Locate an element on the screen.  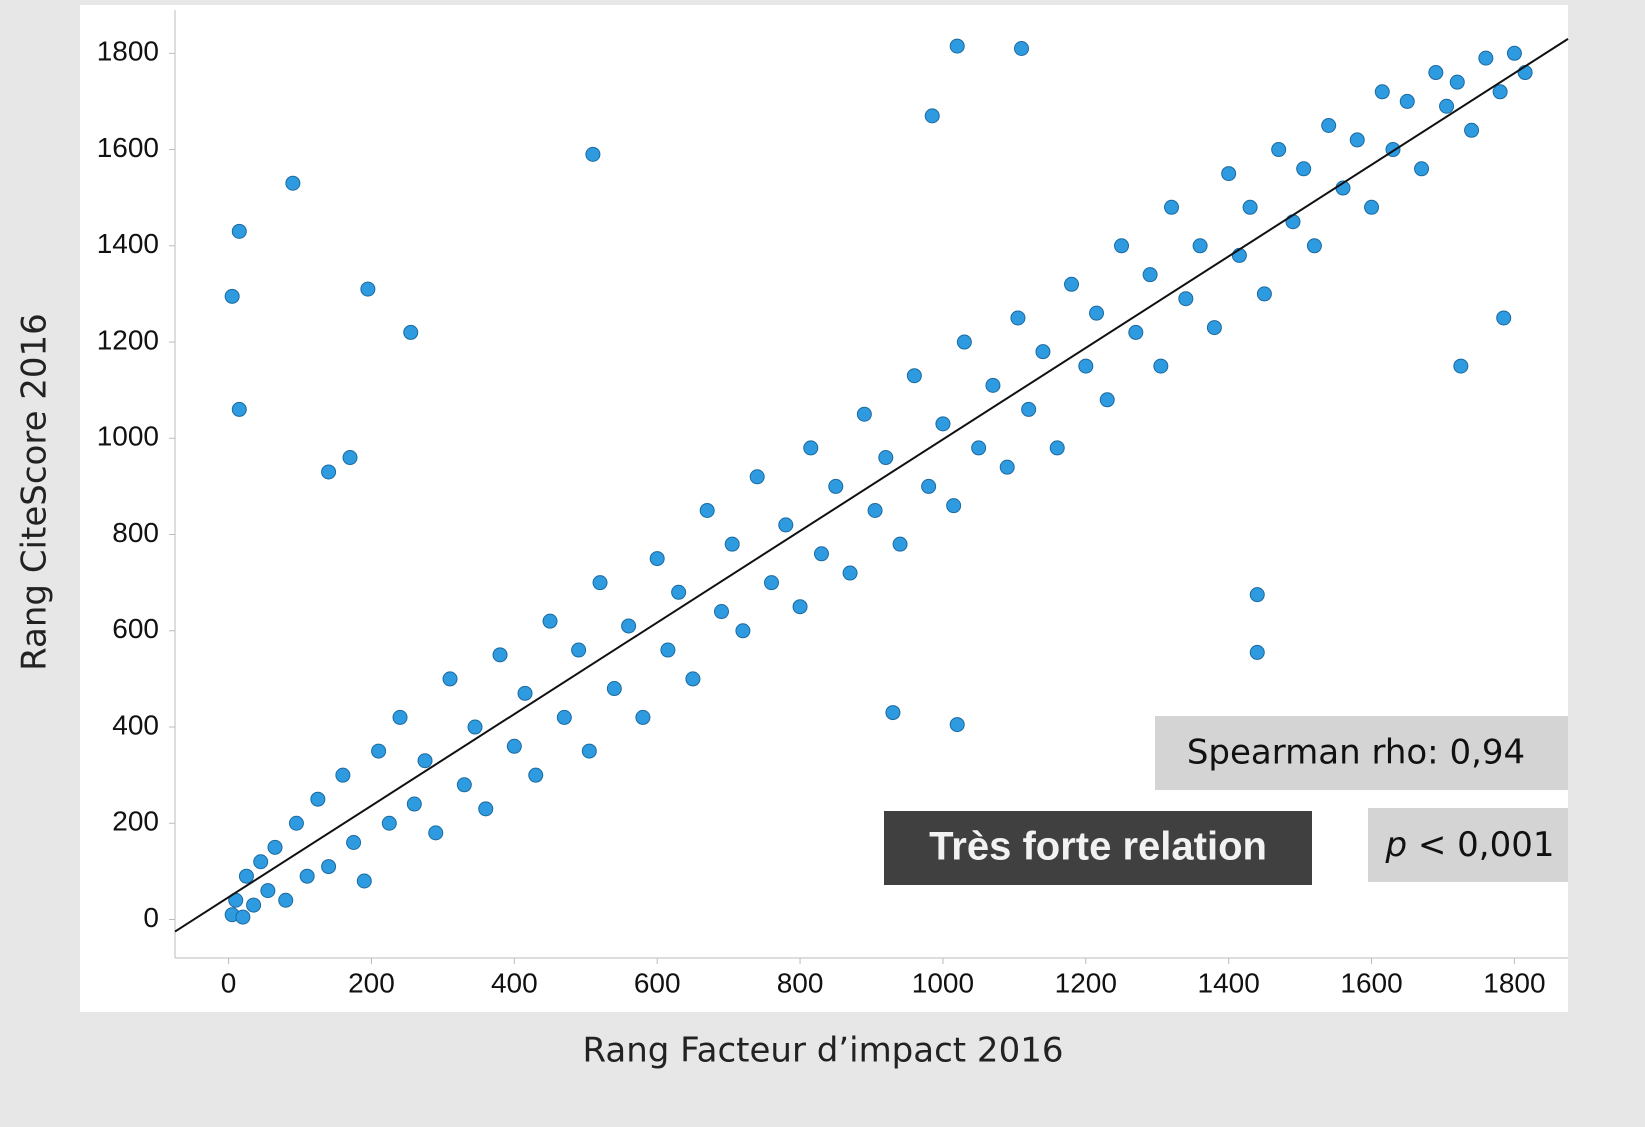
y-tick-label: 400 is located at coordinates (135, 724).